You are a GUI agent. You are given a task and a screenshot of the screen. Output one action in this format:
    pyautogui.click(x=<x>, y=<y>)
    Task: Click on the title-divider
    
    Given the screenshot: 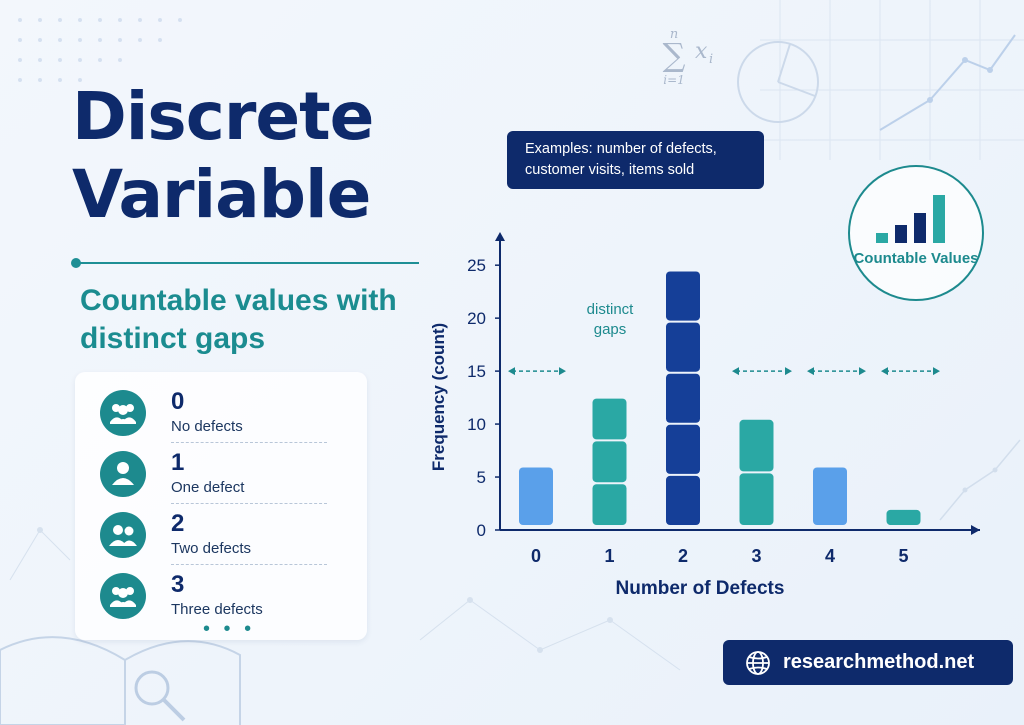 What is the action you would take?
    pyautogui.click(x=245, y=263)
    